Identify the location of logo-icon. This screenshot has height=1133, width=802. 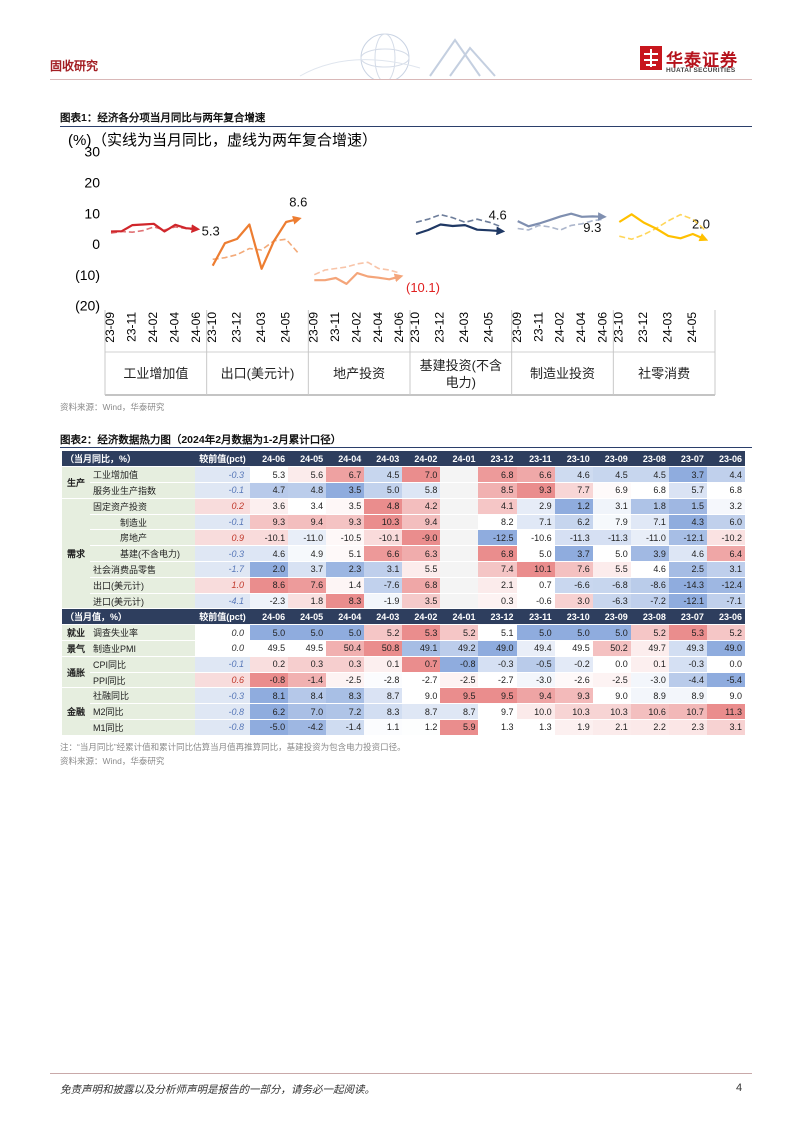
(651, 58).